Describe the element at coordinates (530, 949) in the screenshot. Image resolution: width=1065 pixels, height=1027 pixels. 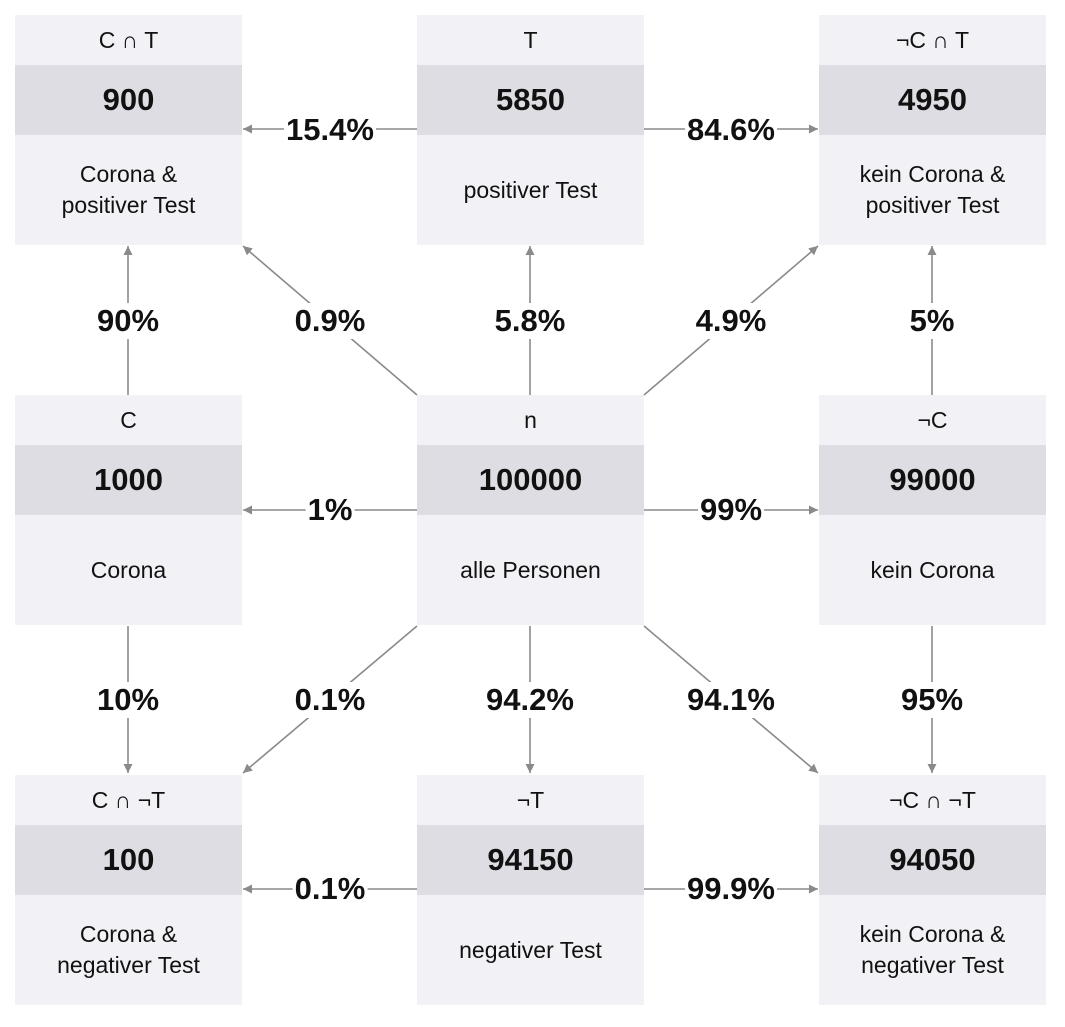
I see `node-label: negativer Test` at that location.